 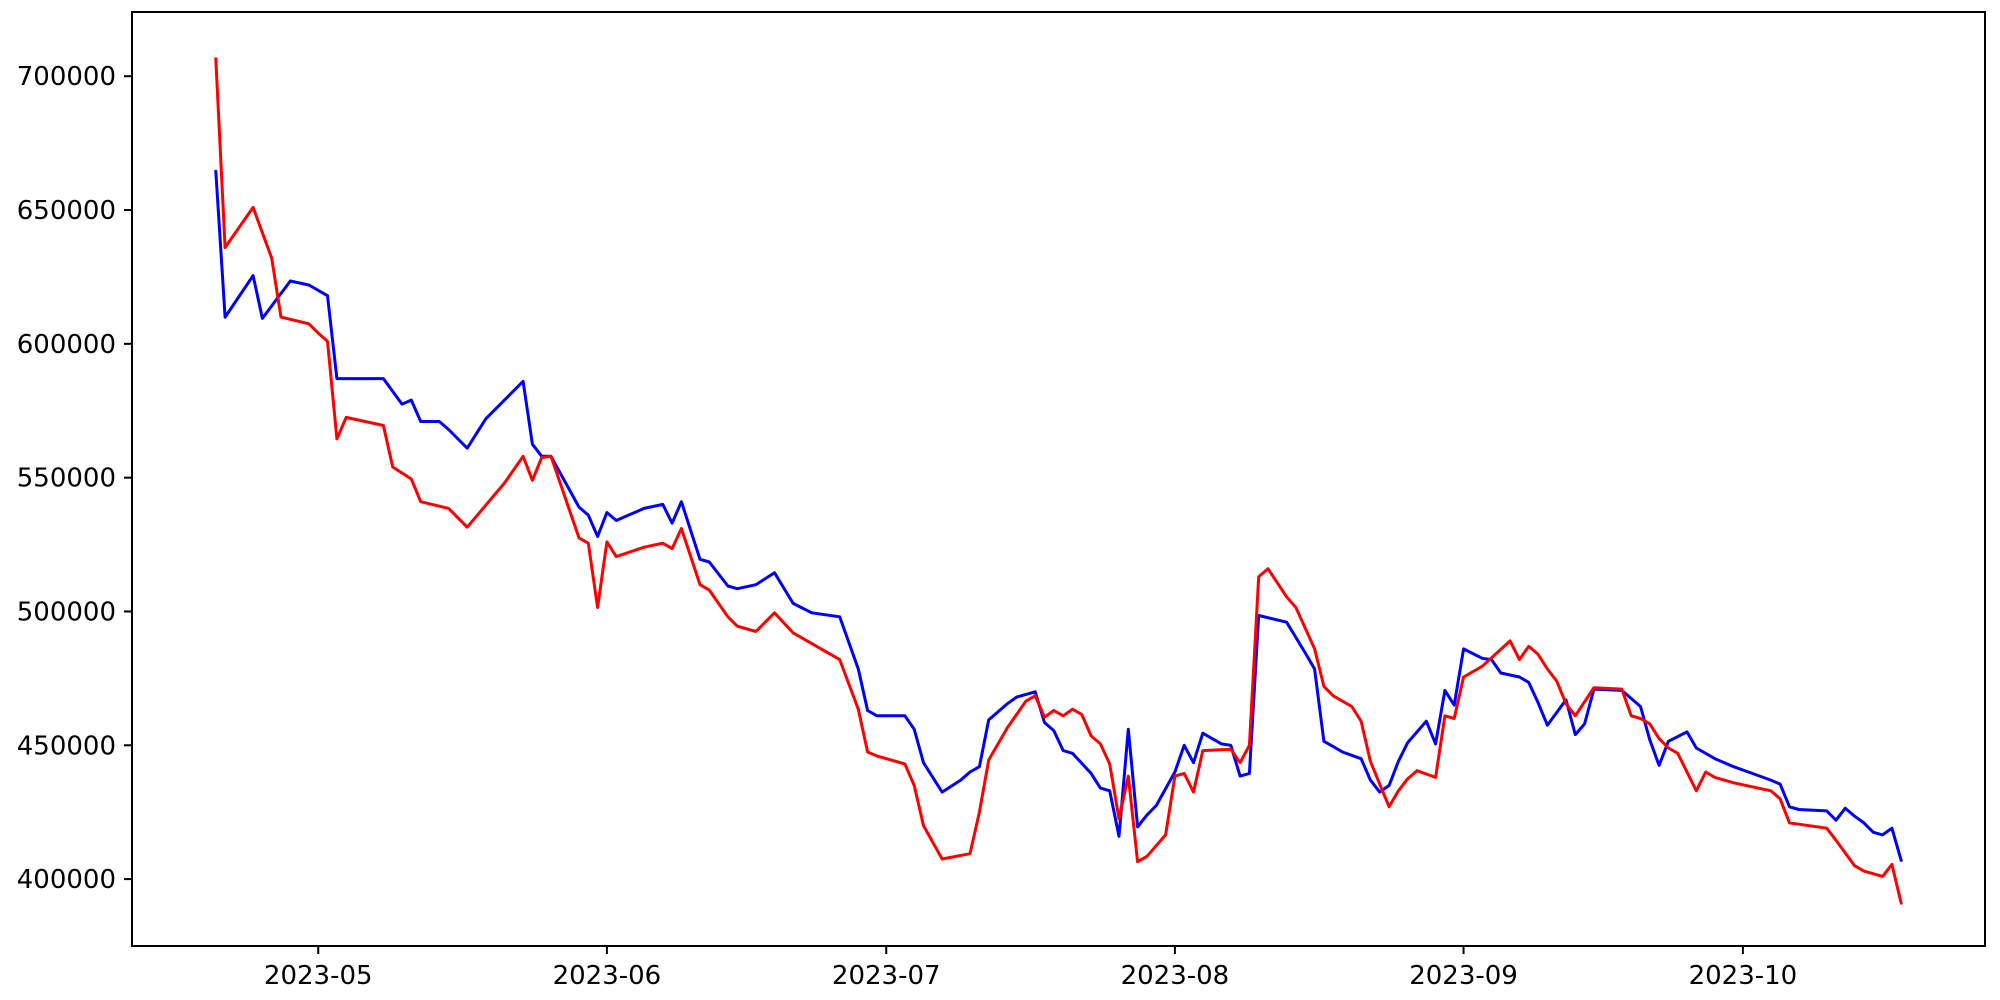 What do you see at coordinates (66, 77) in the screenshot?
I see `y-tick-label: 700000` at bounding box center [66, 77].